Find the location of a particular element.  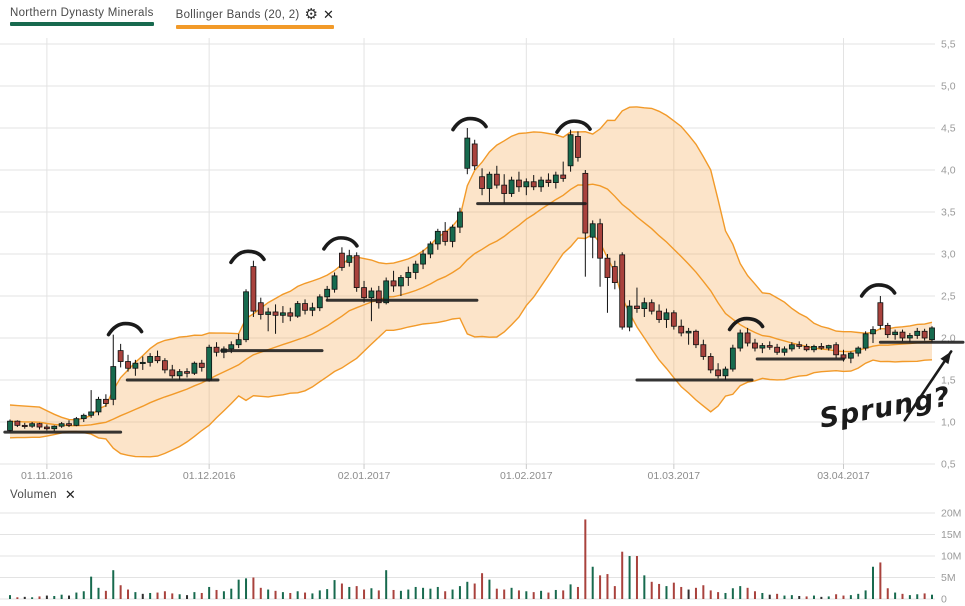

series-overlay-label: Bollinger Bands (20, 2) is located at coordinates (237, 14).